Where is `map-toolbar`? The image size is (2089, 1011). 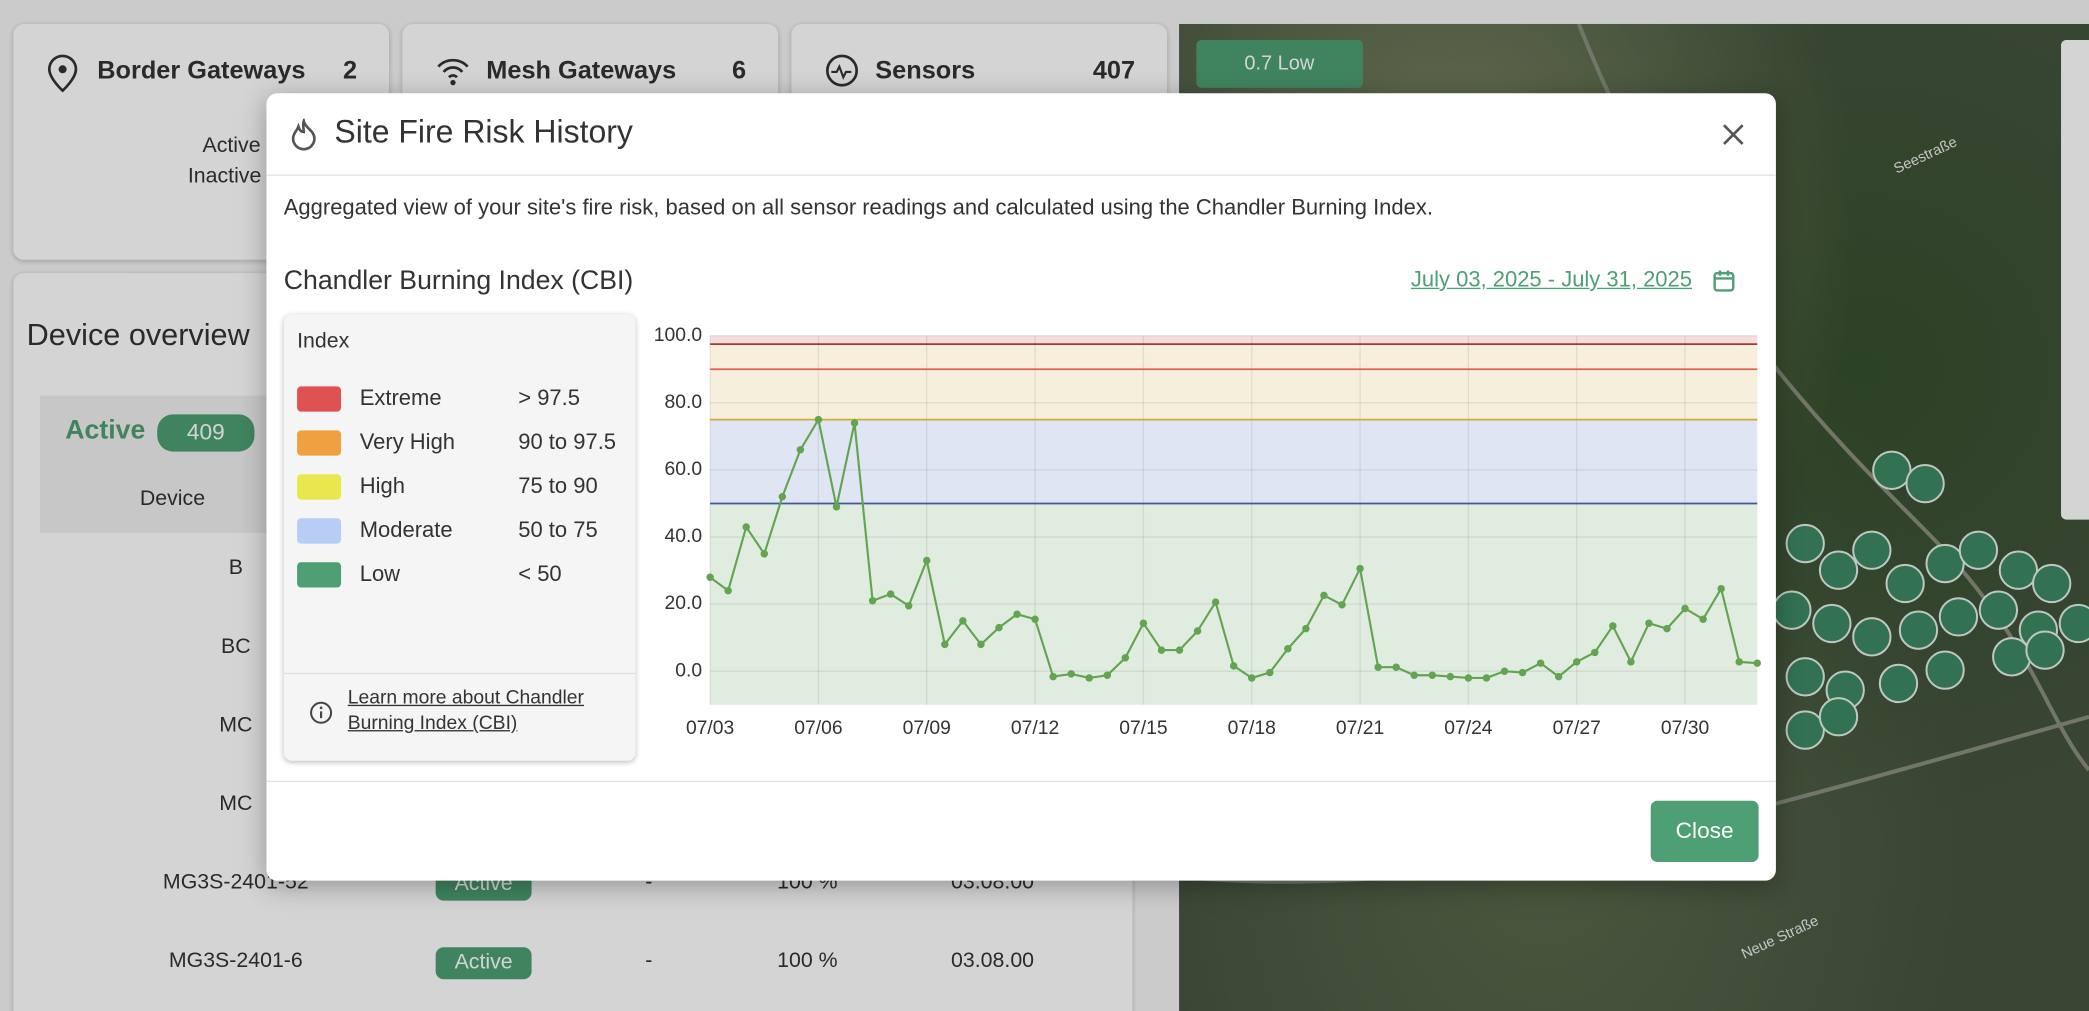 map-toolbar is located at coordinates (2075, 279).